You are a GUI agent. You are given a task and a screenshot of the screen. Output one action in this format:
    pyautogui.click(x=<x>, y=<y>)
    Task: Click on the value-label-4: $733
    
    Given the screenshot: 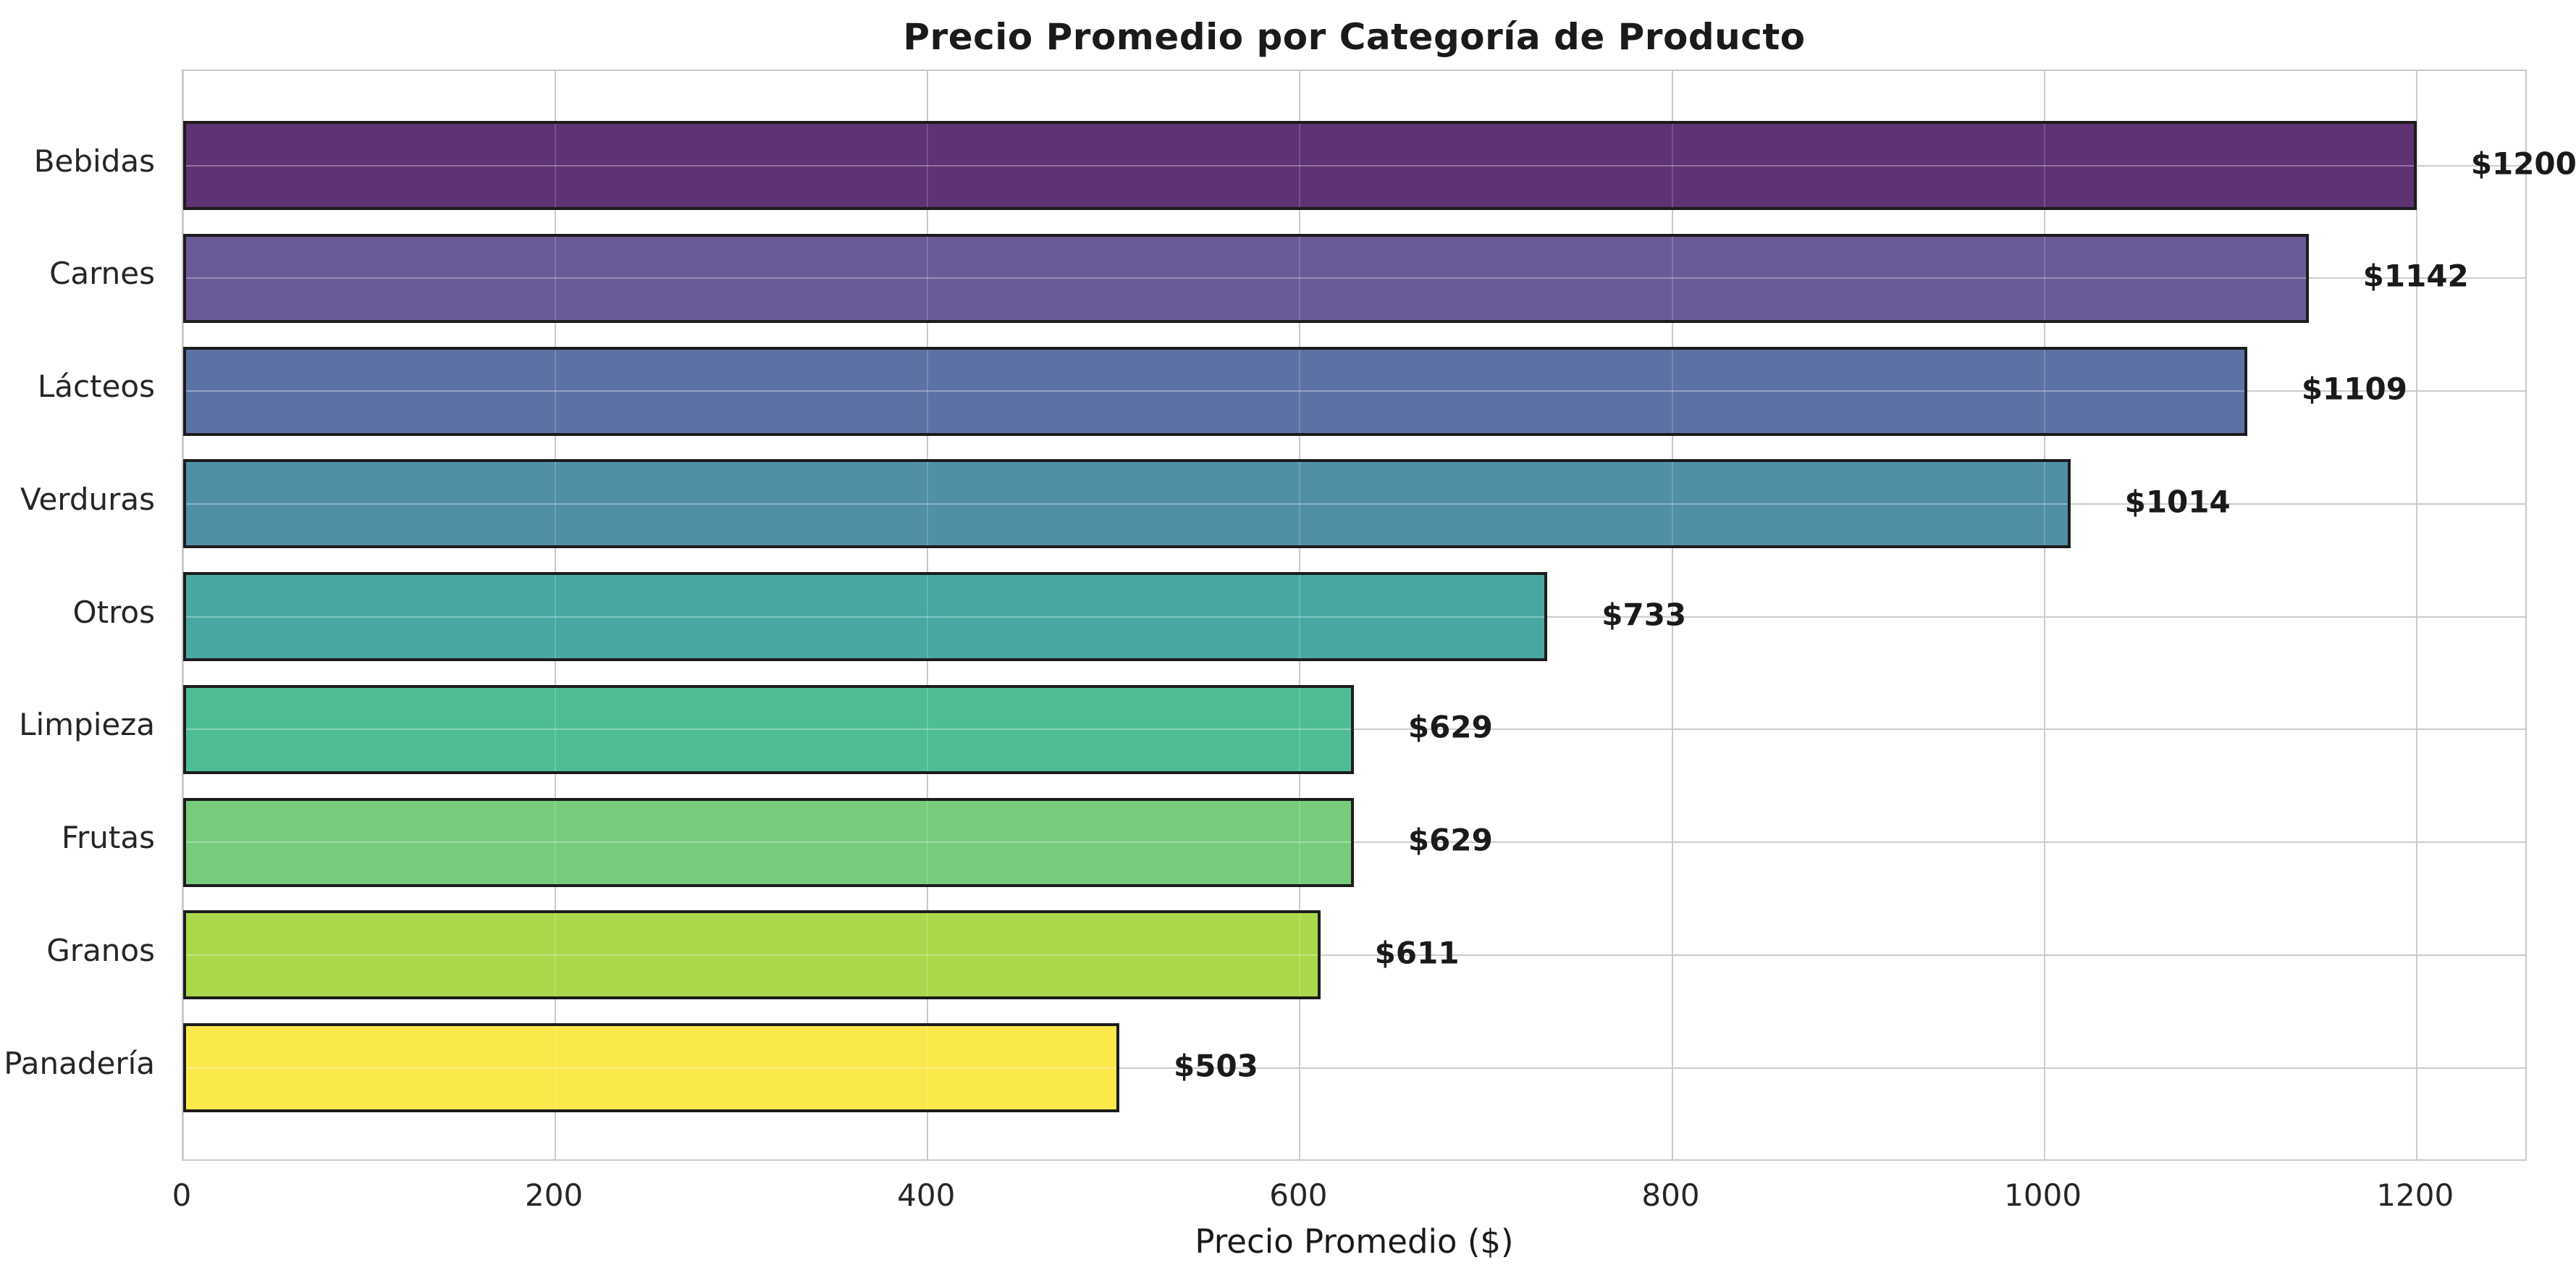 What is the action you would take?
    pyautogui.click(x=1644, y=615)
    